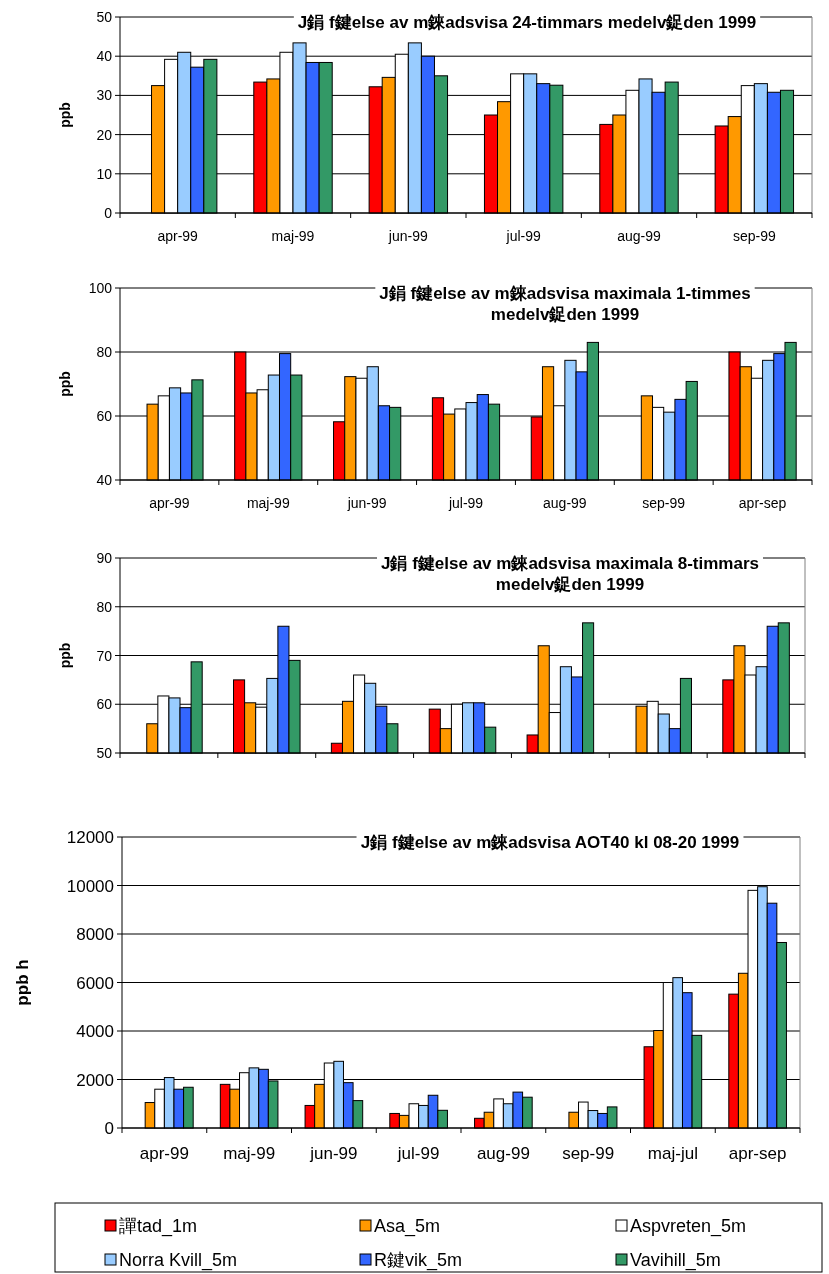 This screenshot has height=1274, width=829. I want to click on y-tick-label: 70, so click(104, 655).